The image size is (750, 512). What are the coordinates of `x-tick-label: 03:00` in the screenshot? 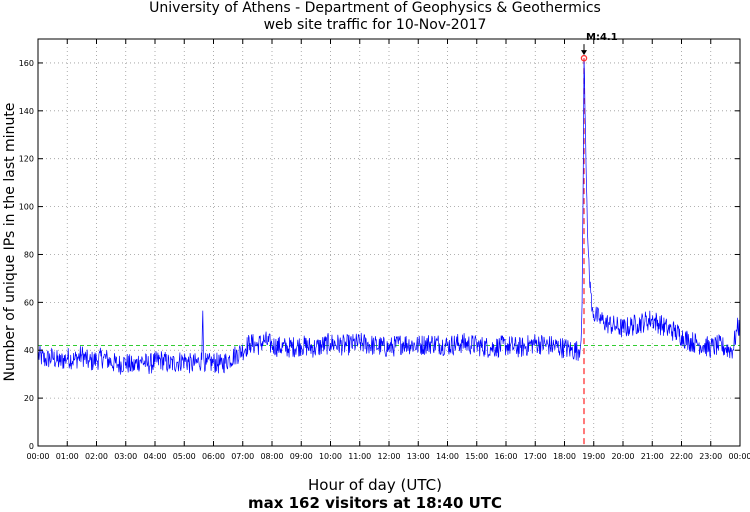 It's located at (125, 456).